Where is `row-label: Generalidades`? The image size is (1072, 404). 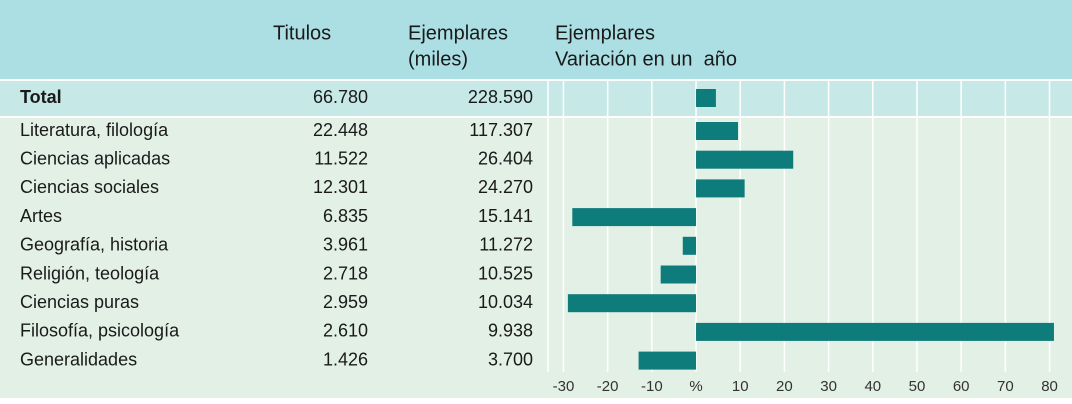
row-label: Generalidades is located at coordinates (78, 359).